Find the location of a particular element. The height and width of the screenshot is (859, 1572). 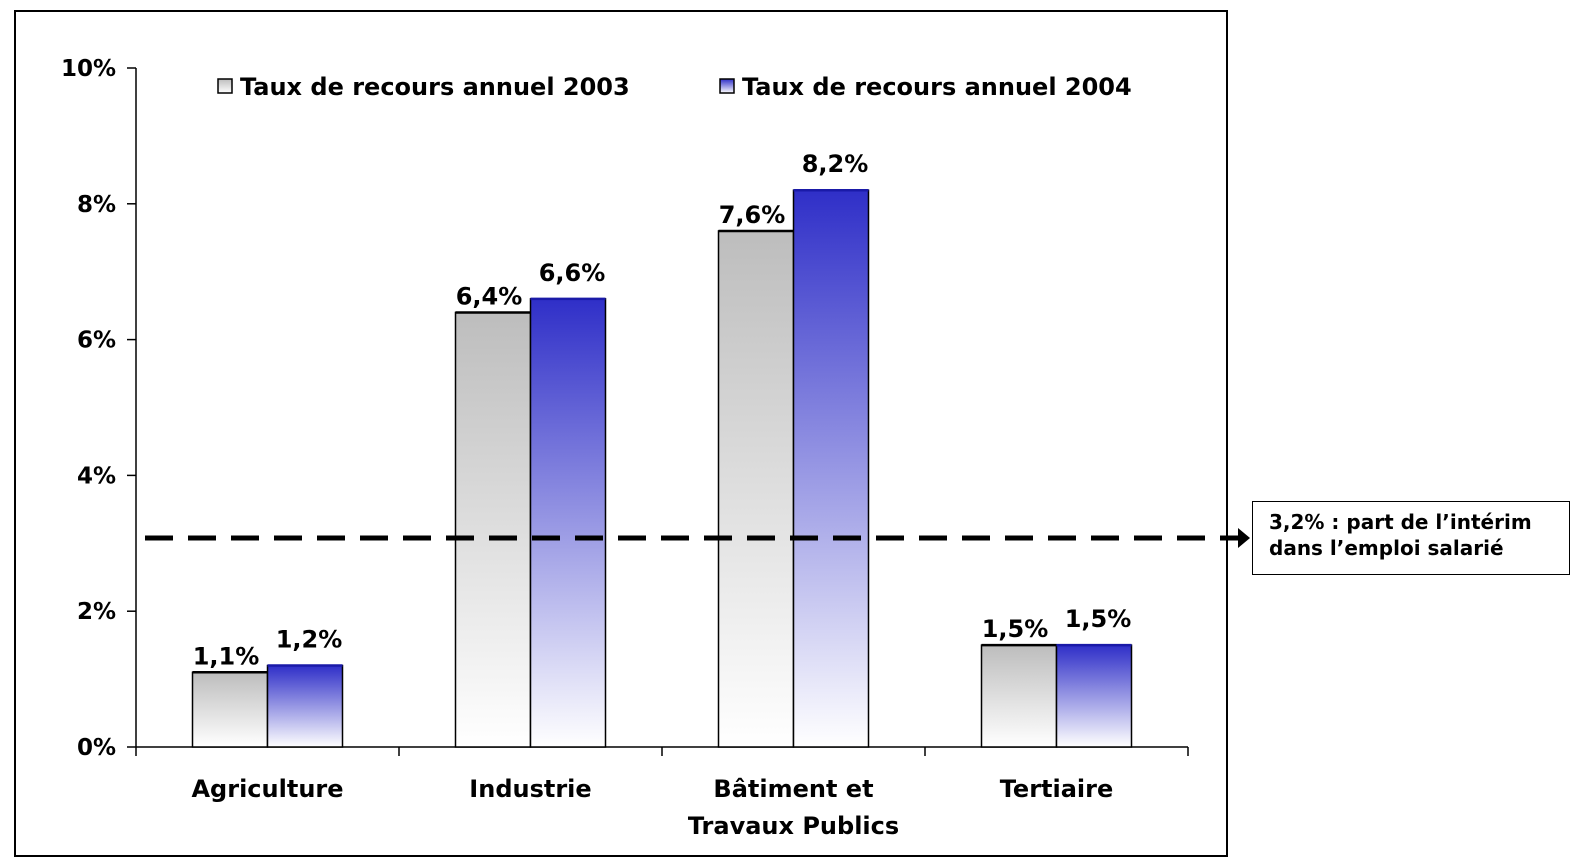

reference-annotation-line-2: dans l’emploi salarié is located at coordinates (1386, 548).